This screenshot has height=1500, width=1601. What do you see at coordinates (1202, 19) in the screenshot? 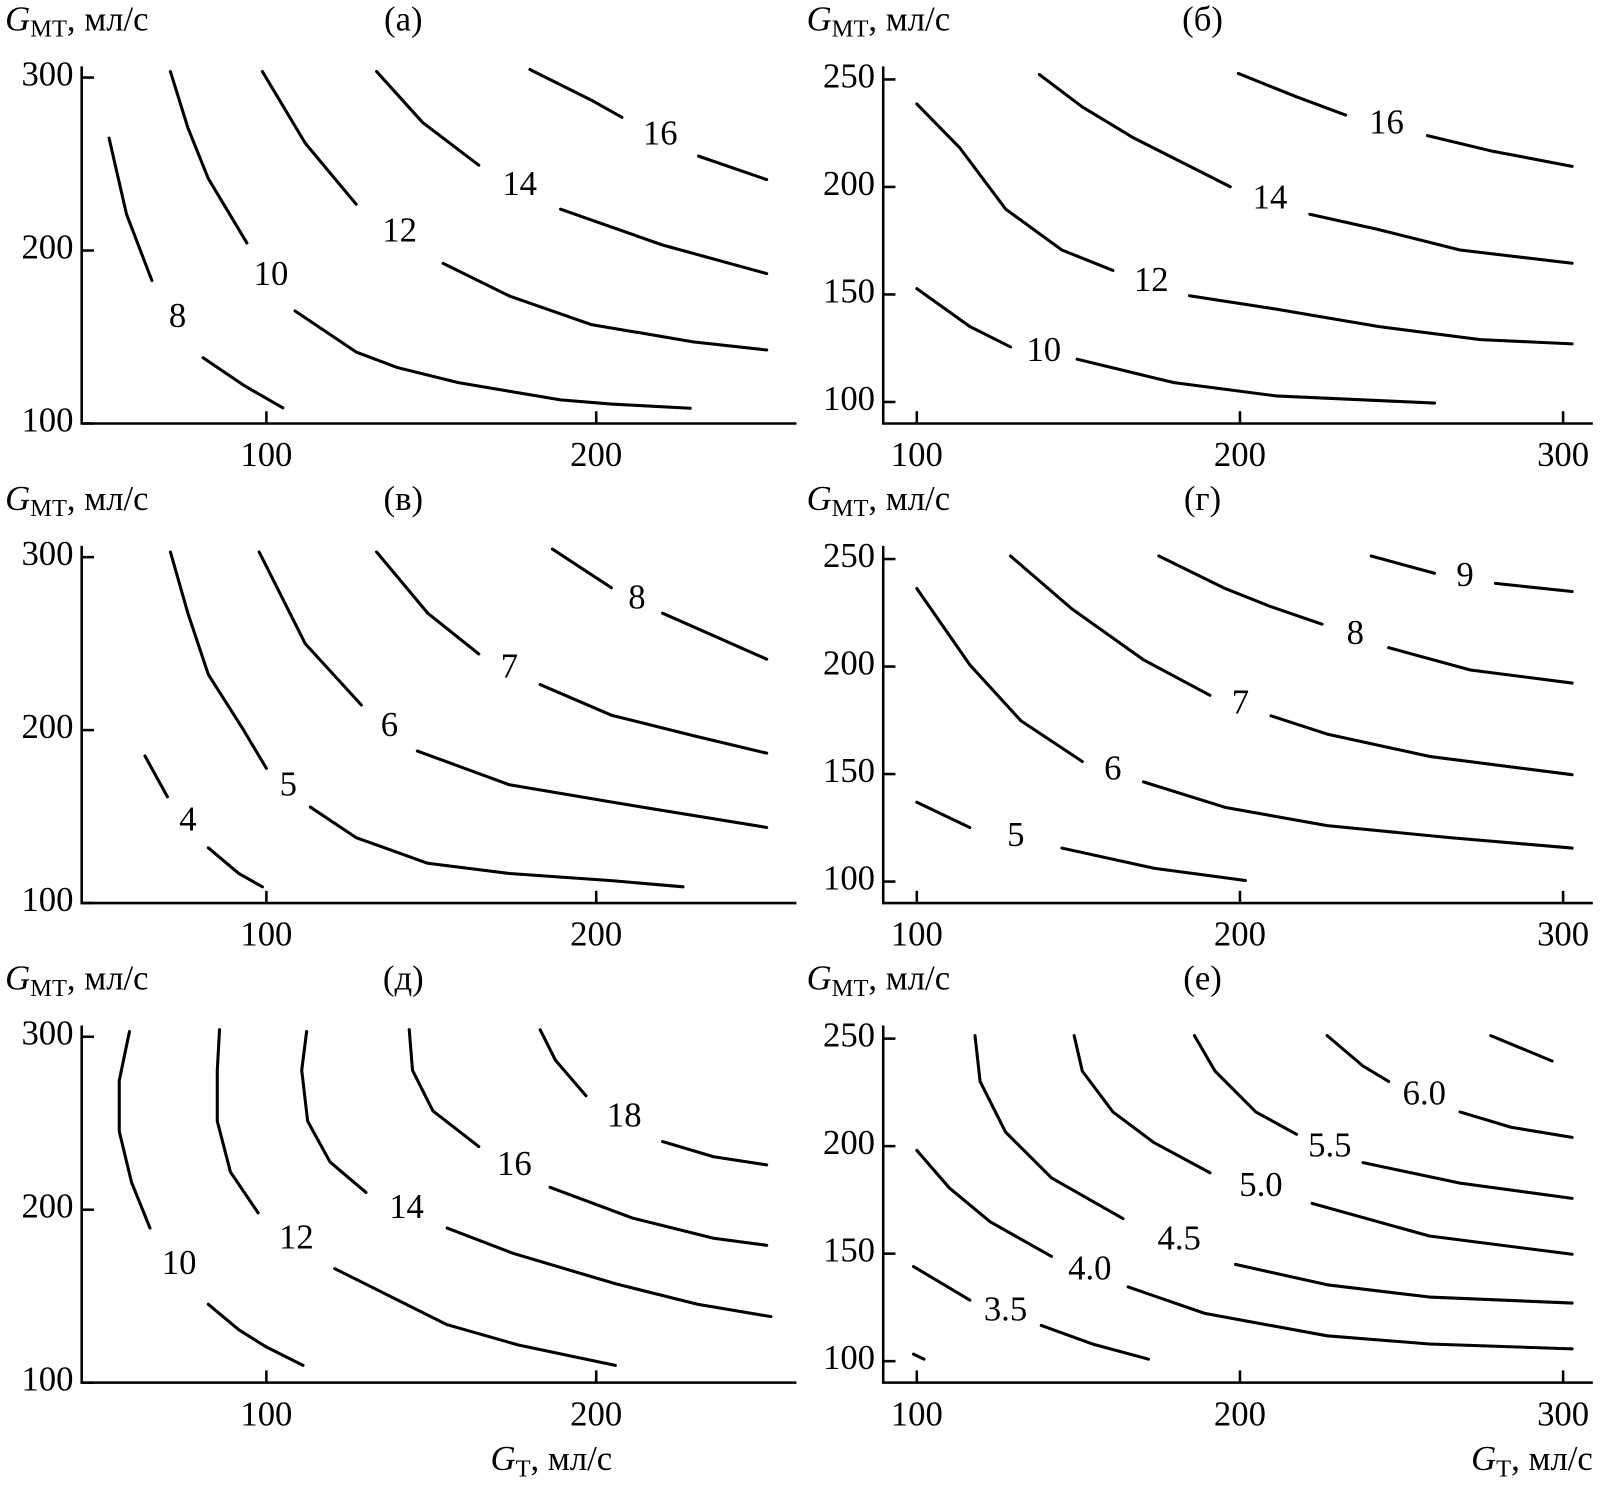
I see `panel-title: (б)` at bounding box center [1202, 19].